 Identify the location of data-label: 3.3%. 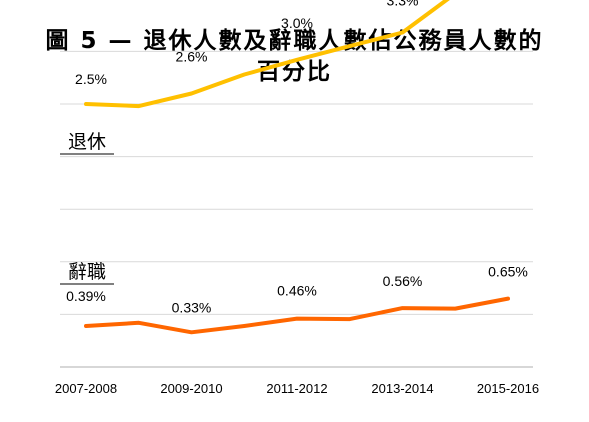
(403, 4).